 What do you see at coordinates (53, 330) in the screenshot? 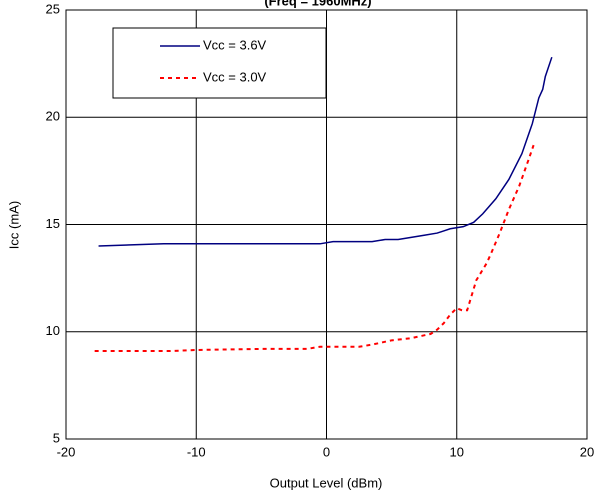
I see `y-tick-label: 10` at bounding box center [53, 330].